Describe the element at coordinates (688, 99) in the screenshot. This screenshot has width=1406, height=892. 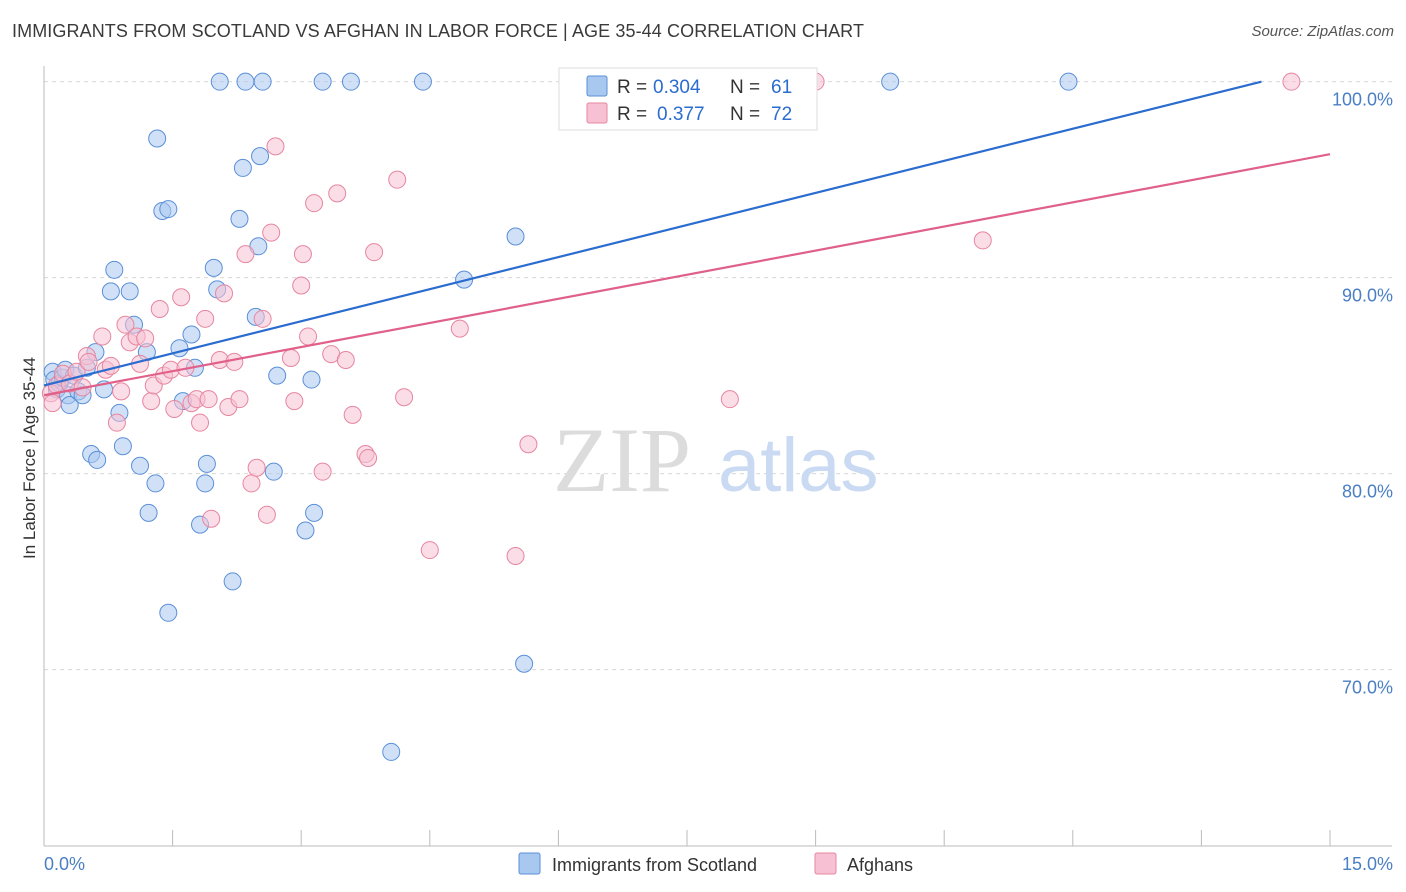
I see `top-legend: R = 0.304 N = 61 R = 0.377 N = 72` at that location.